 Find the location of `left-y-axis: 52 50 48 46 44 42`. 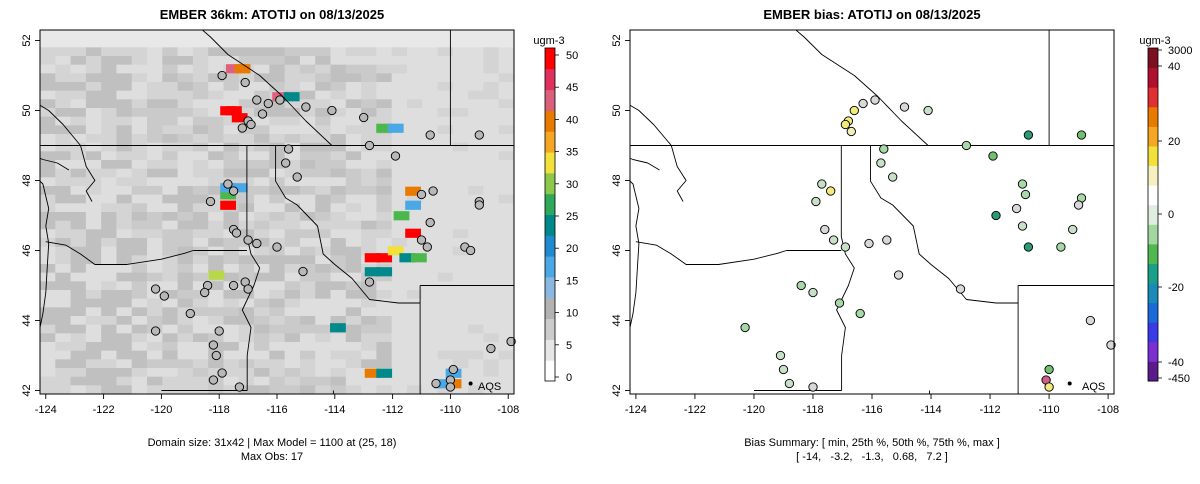

left-y-axis: 52 50 48 46 44 42 is located at coordinates (30, 215).